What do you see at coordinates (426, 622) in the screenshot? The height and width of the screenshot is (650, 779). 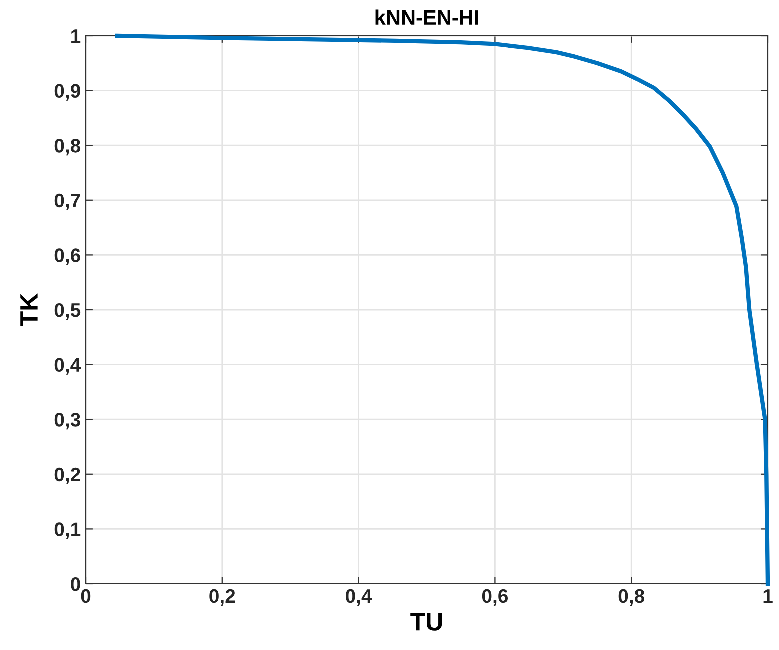 I see `x-axis-title: TU` at bounding box center [426, 622].